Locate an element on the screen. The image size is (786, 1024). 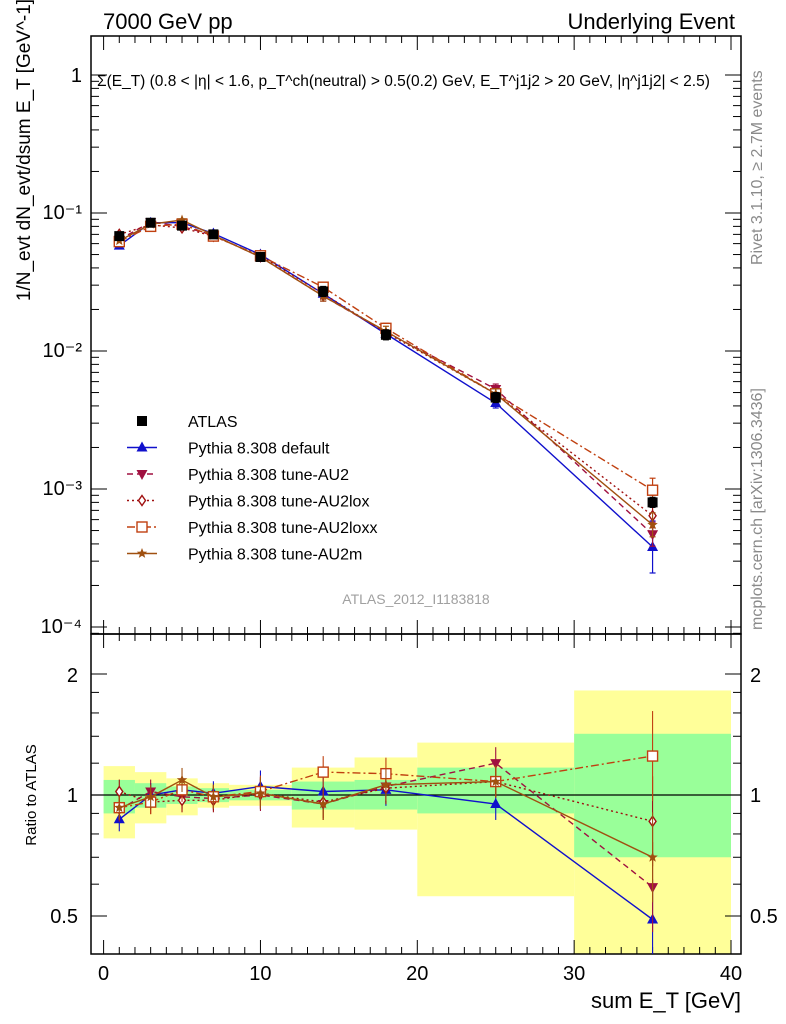
rivet-label: Rivet 3.1.10, ≥ 2.7M events is located at coordinates (757, 167).